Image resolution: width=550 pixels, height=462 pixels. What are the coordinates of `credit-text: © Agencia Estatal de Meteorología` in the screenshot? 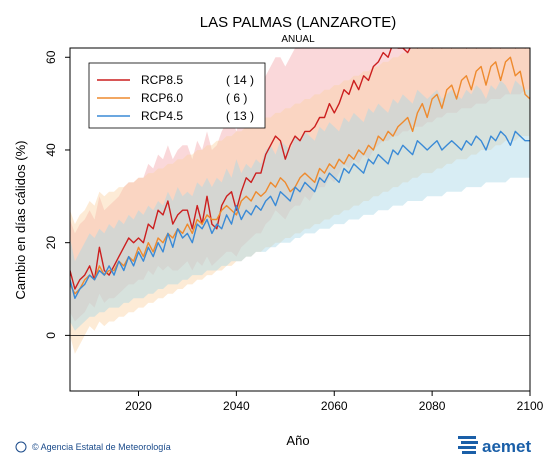 It's located at (101, 447).